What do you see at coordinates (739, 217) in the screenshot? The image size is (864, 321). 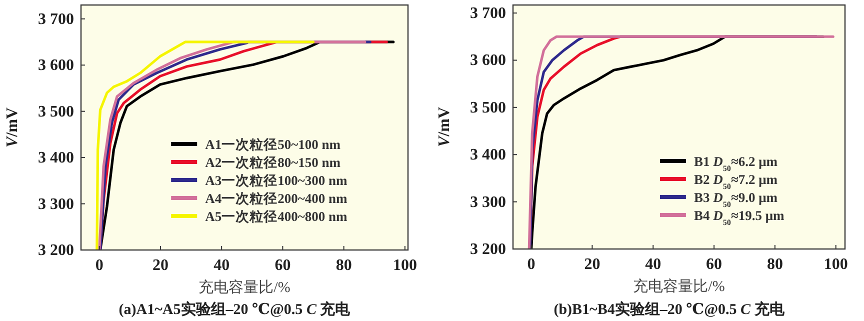 I see `legend-label: B4 D$_{50}$≈19.5 μm` at bounding box center [739, 217].